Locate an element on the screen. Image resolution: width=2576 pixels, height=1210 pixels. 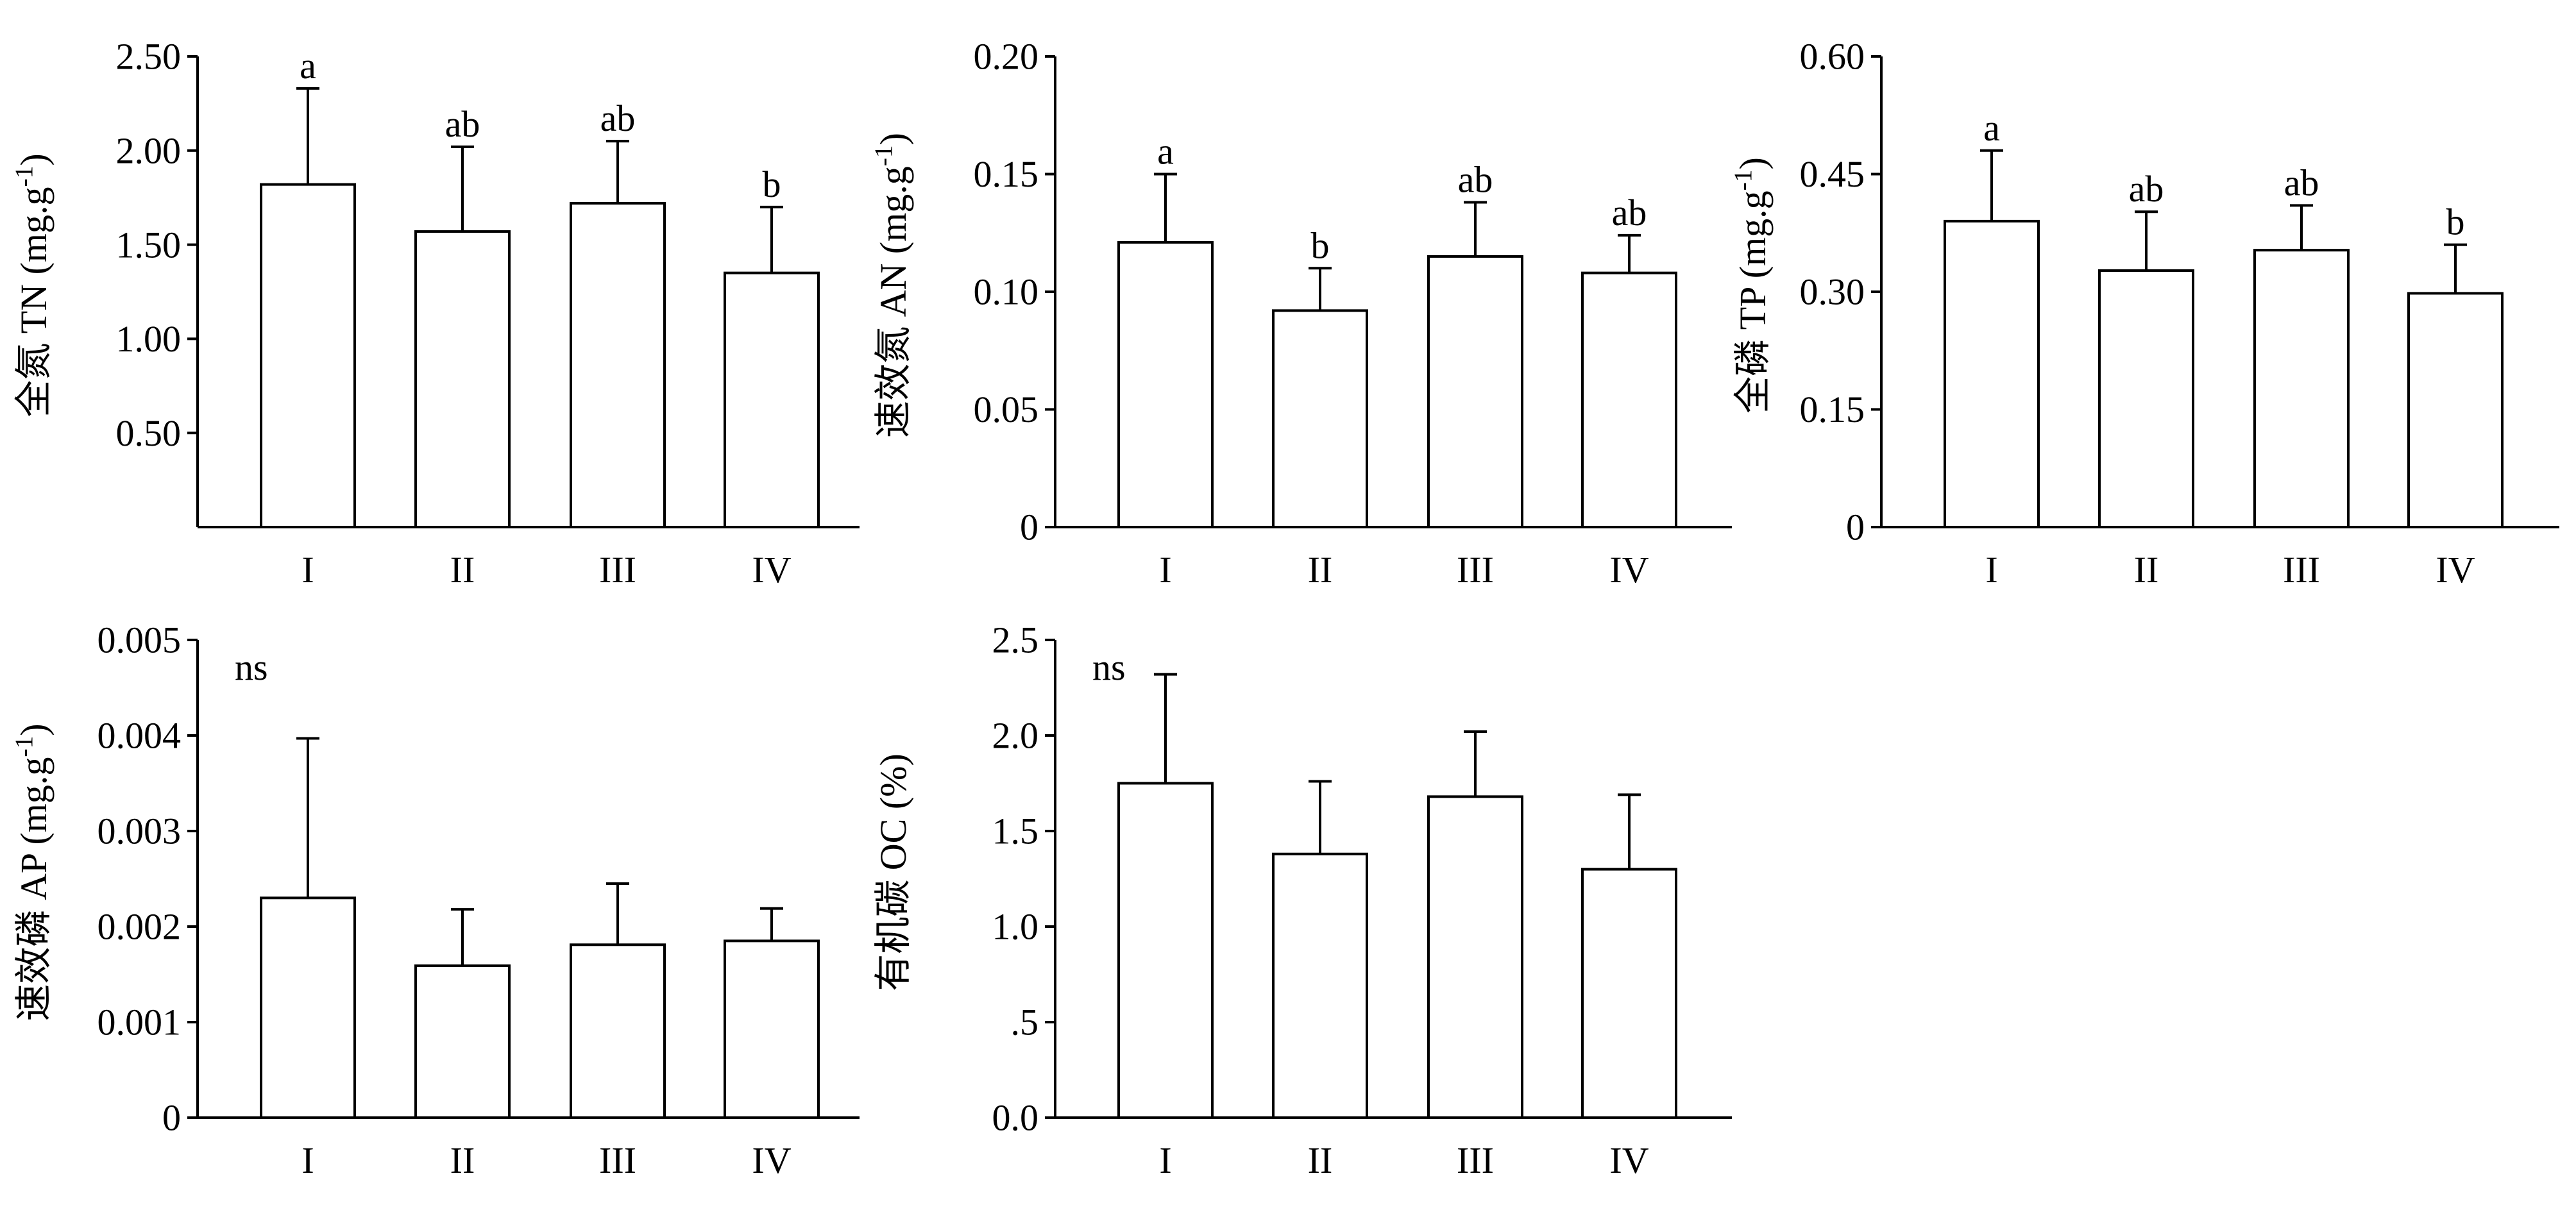
y-tick-label: 2.50 is located at coordinates (149, 57).